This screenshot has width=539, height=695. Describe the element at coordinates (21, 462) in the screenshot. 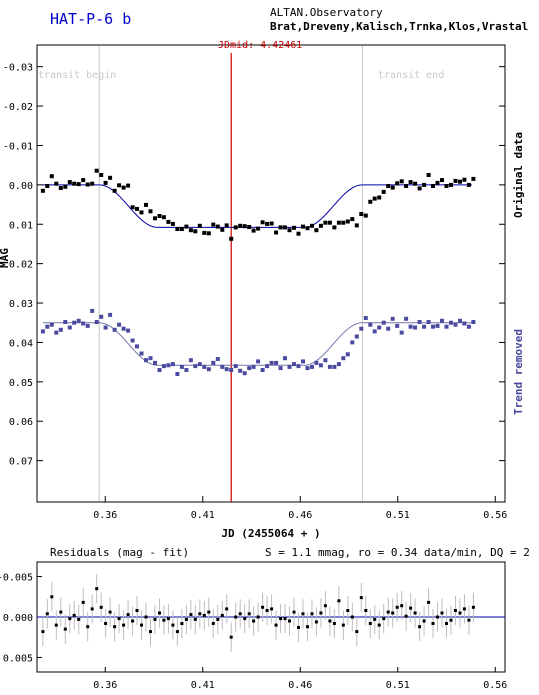

I see `y-tick-label: 0.07` at that location.